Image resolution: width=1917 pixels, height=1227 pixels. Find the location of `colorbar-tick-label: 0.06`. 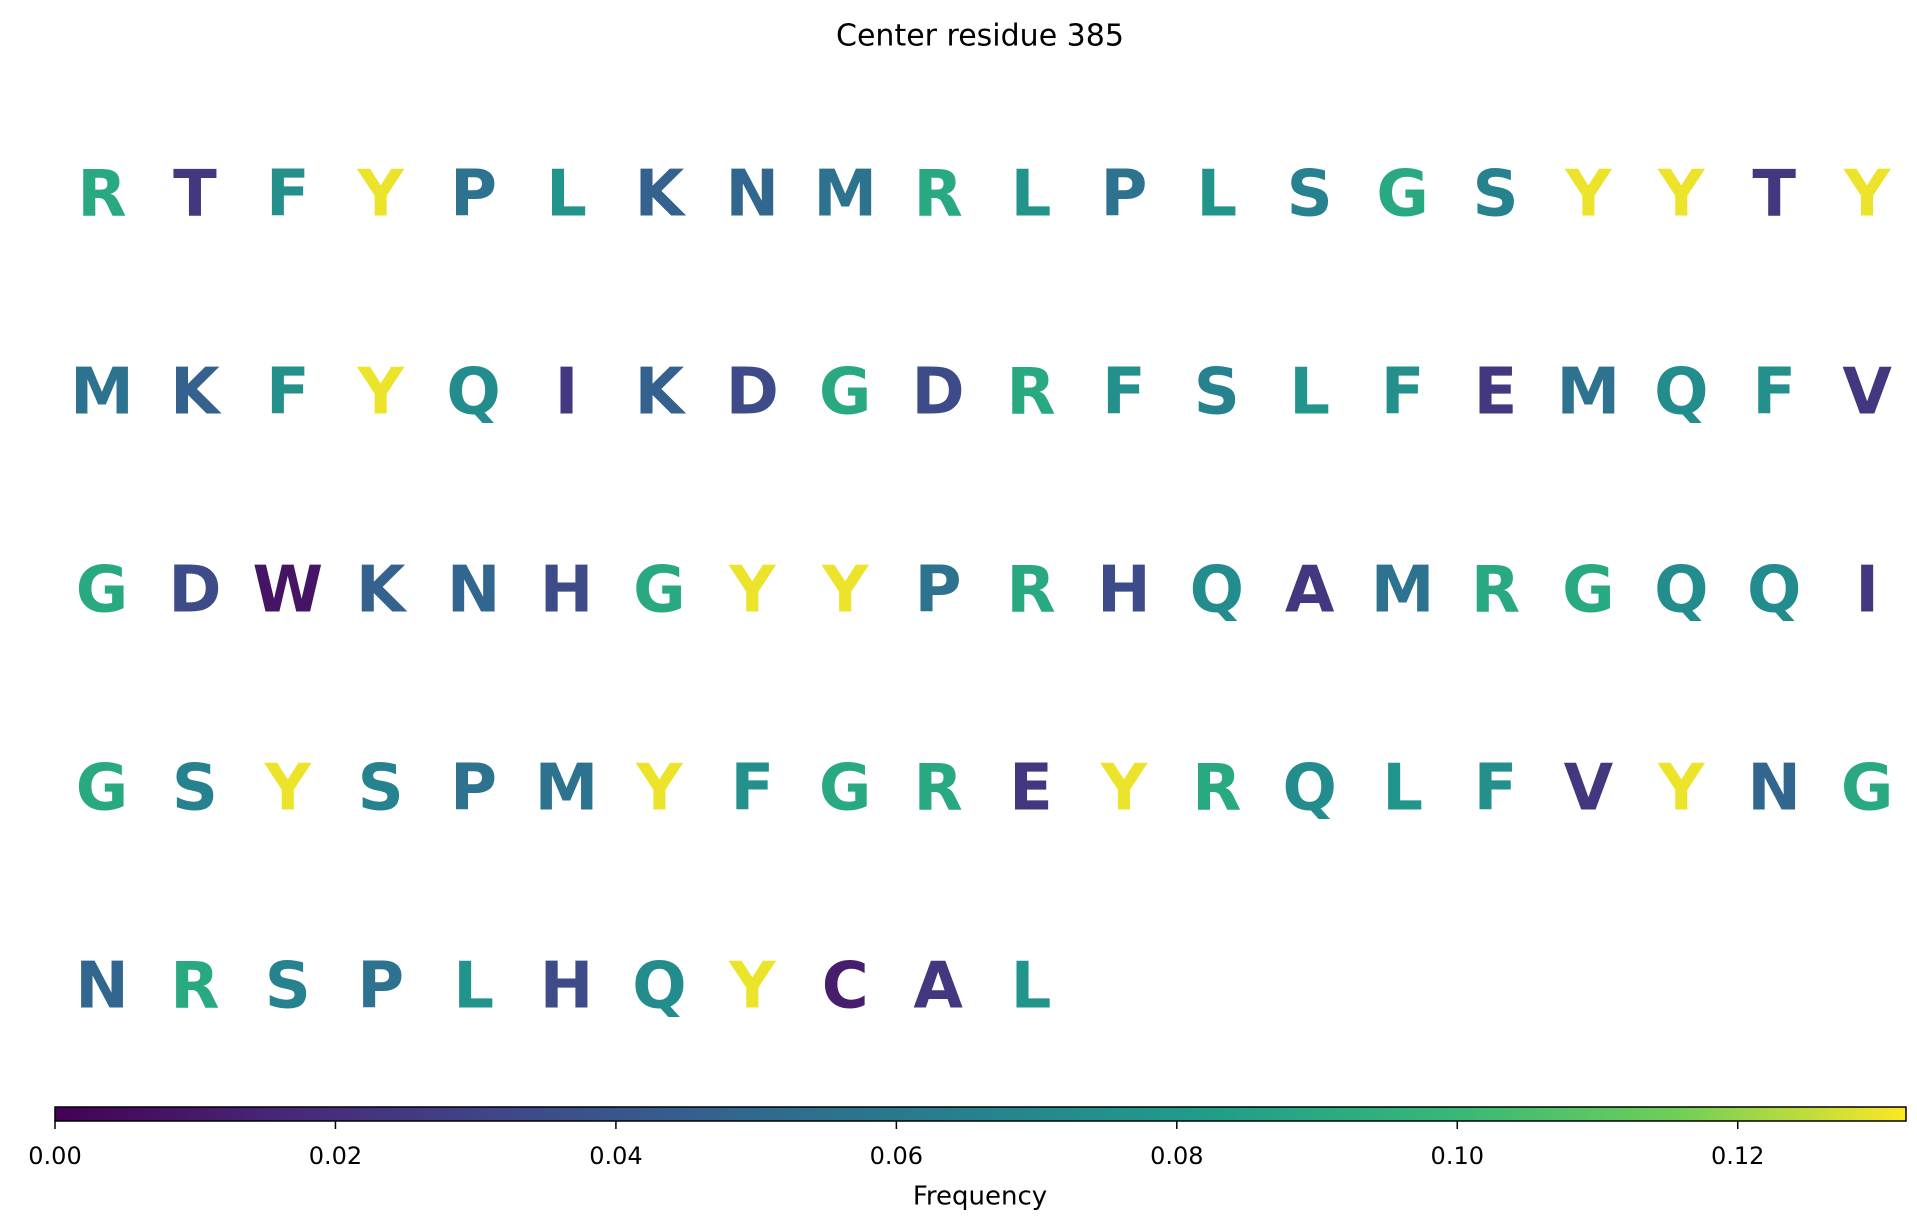

colorbar-tick-label: 0.06 is located at coordinates (896, 1156).